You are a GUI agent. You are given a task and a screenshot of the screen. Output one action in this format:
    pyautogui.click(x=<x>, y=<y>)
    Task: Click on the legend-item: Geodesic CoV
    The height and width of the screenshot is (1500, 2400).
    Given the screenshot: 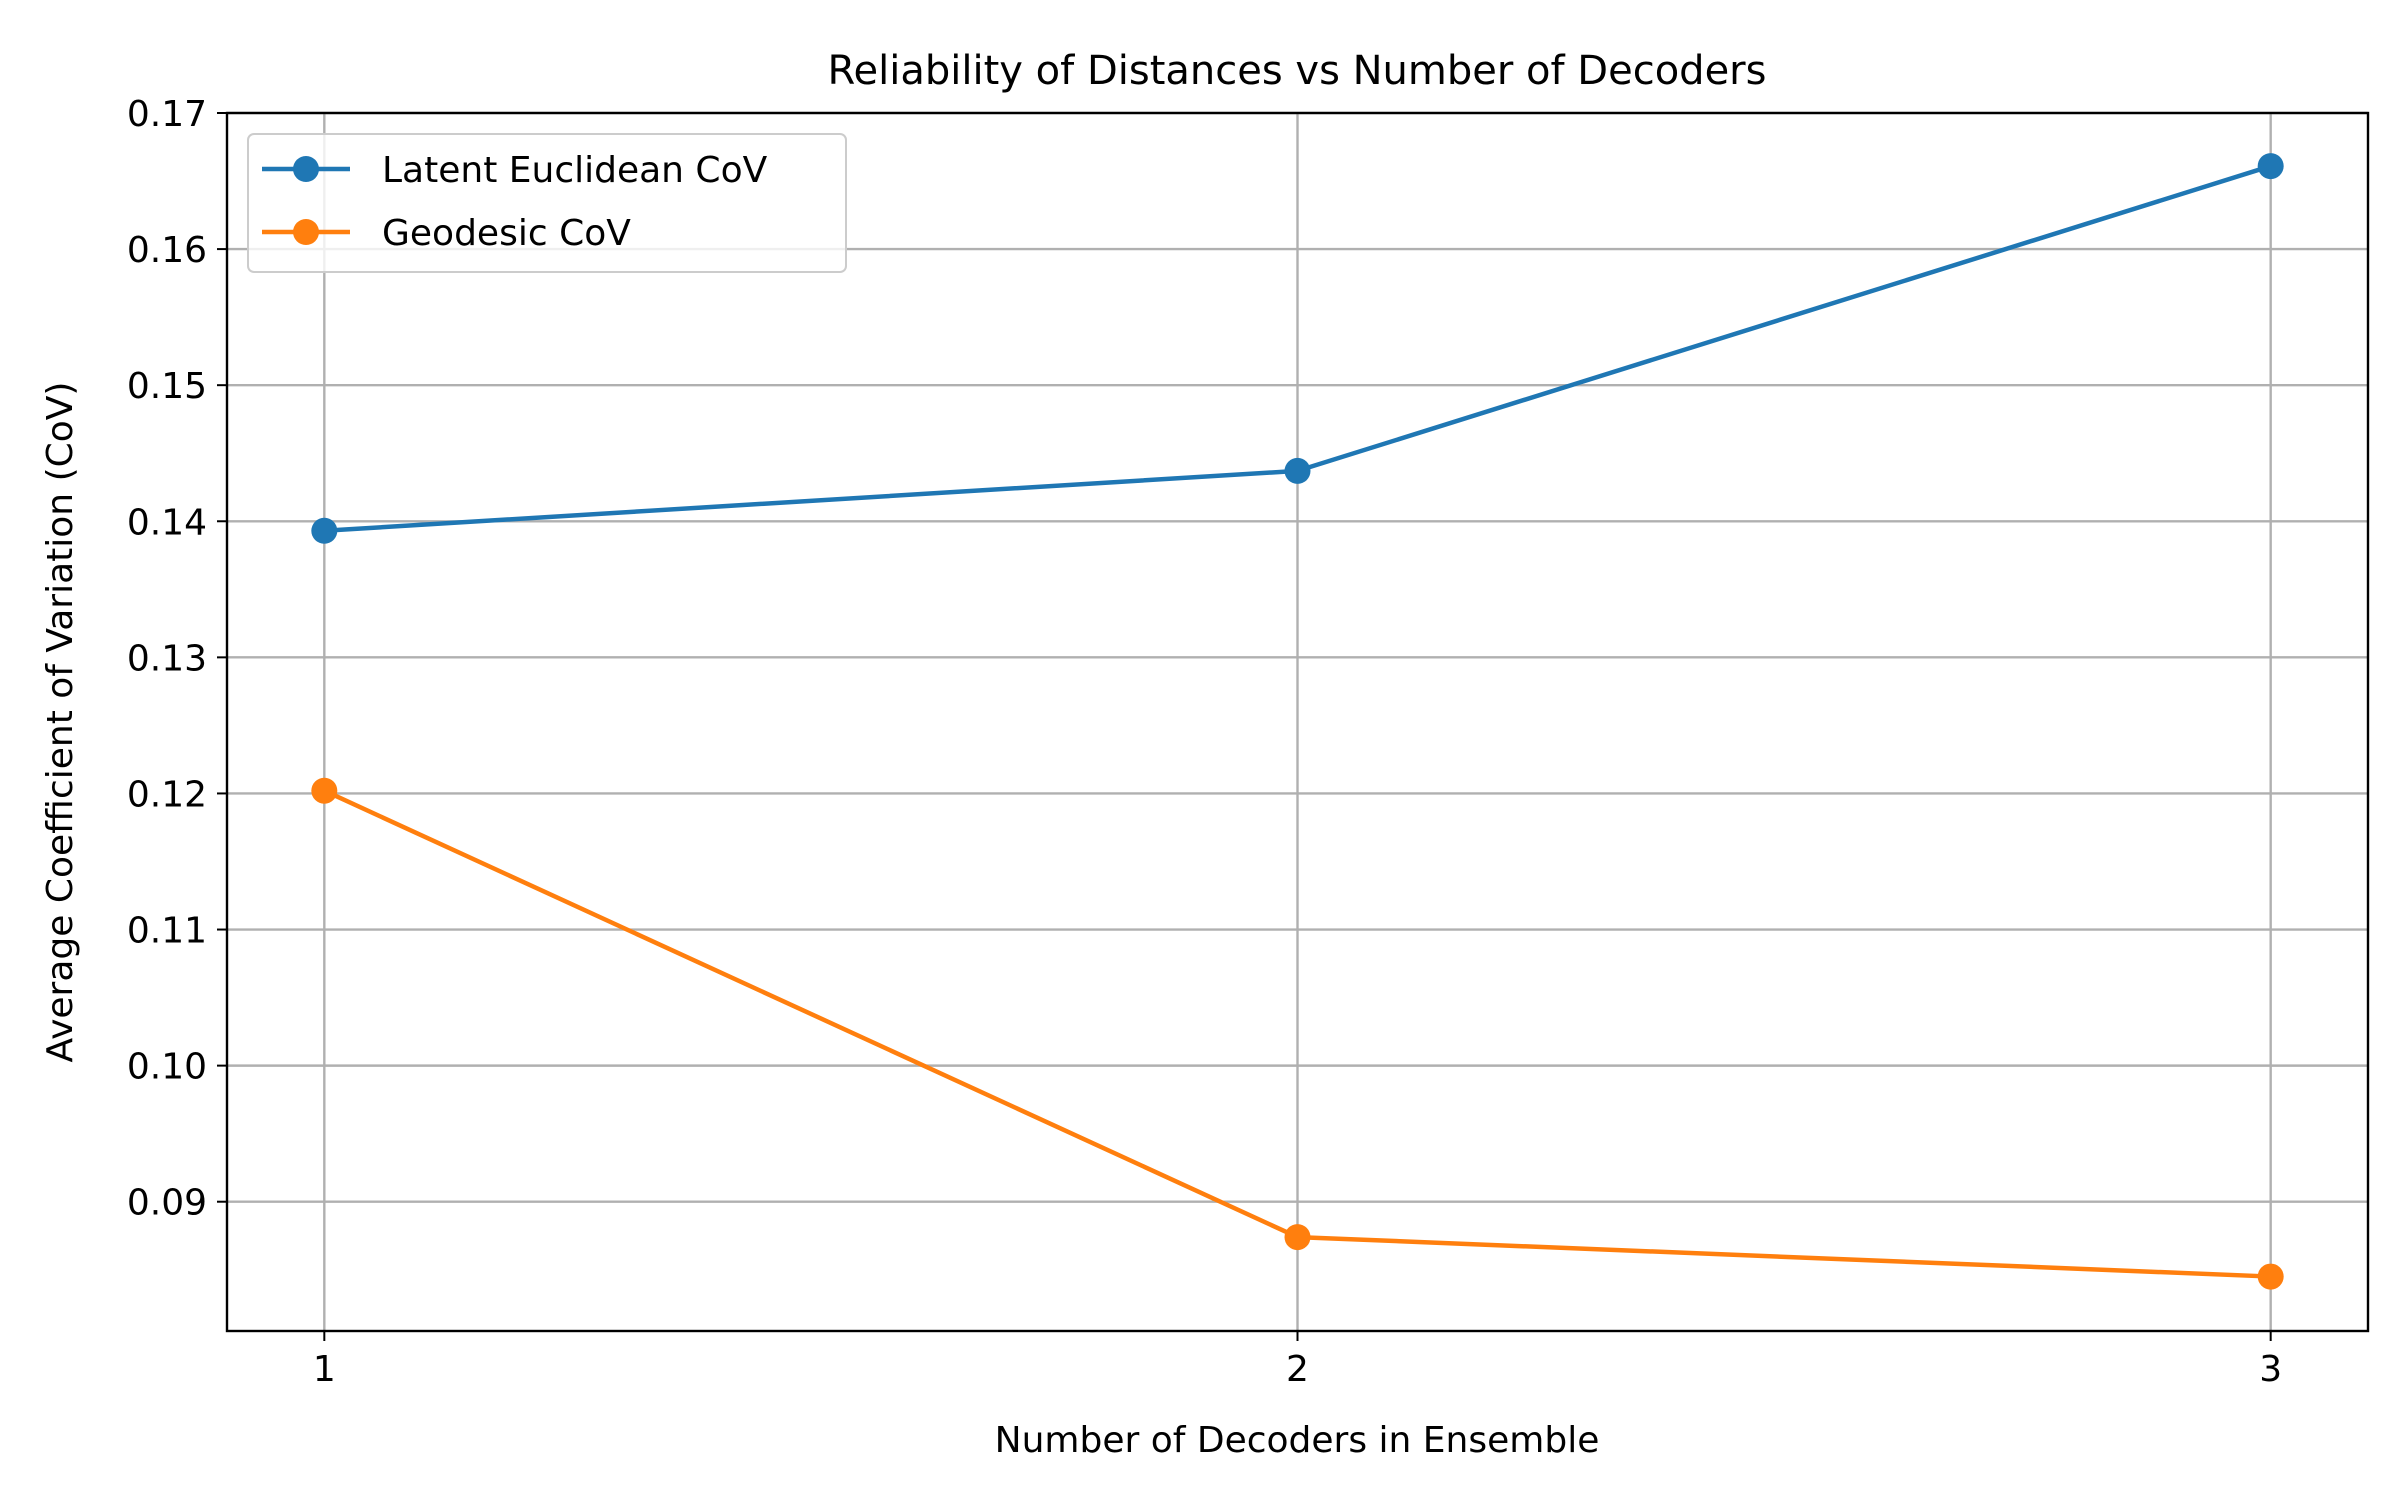 What is the action you would take?
    pyautogui.click(x=446, y=233)
    